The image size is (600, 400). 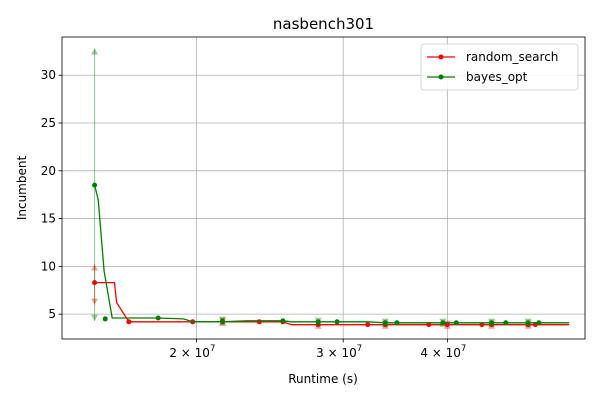 I want to click on y-tick-label: 5, so click(x=52, y=314).